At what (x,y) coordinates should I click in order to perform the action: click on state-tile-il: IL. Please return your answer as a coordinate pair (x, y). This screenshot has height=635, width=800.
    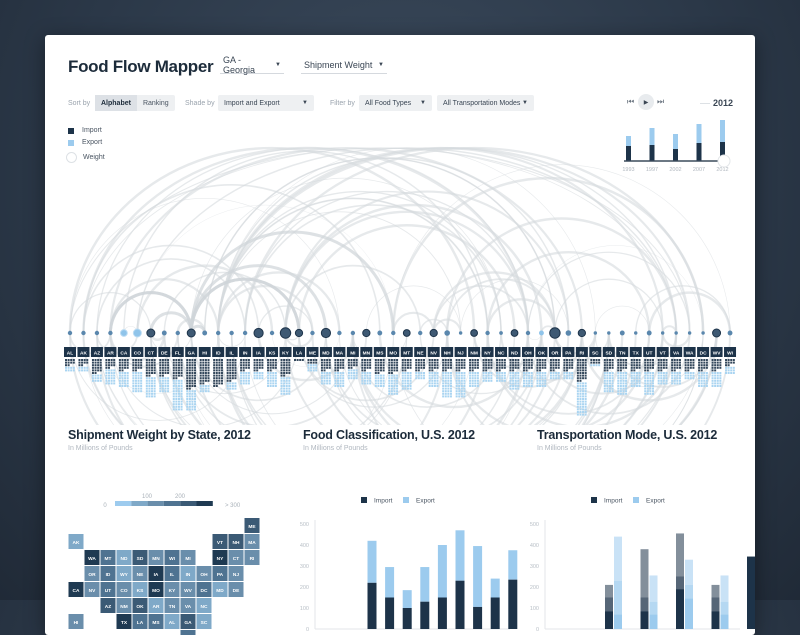
    Looking at the image, I should click on (172, 573).